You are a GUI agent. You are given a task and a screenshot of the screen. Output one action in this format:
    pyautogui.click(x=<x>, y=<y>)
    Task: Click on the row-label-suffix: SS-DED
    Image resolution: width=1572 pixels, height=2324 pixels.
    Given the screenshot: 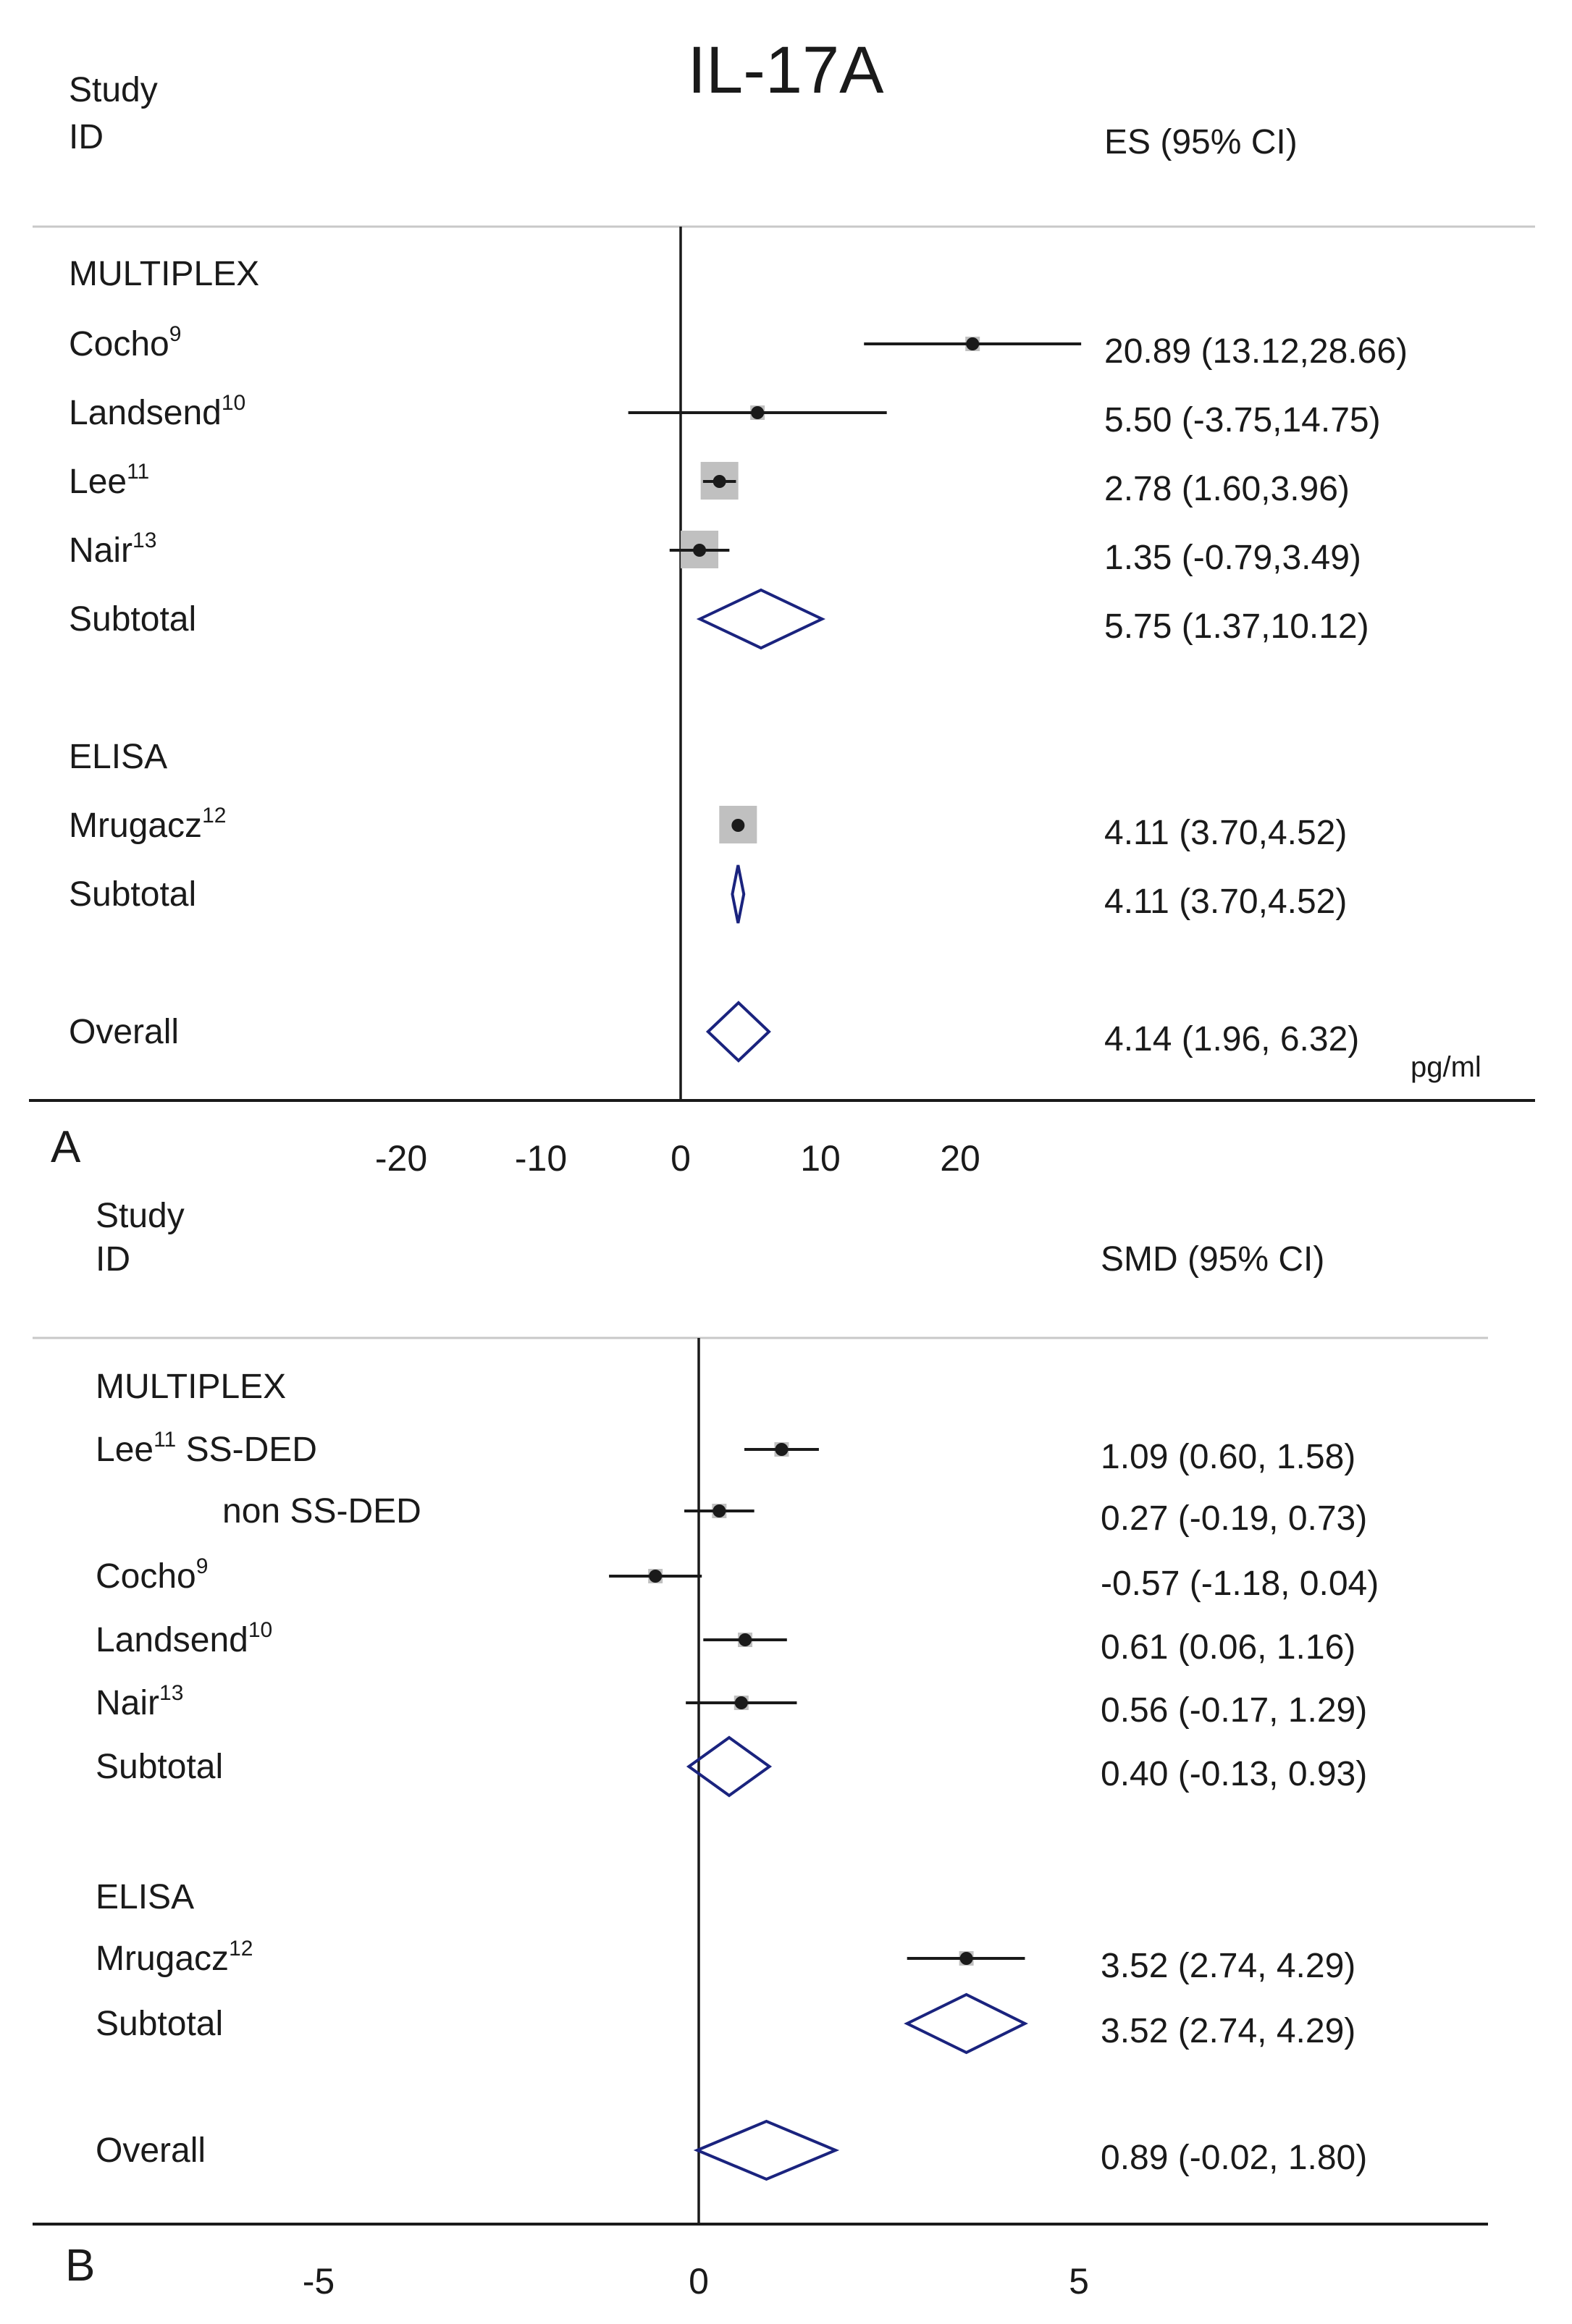 What is the action you would take?
    pyautogui.click(x=246, y=1450)
    